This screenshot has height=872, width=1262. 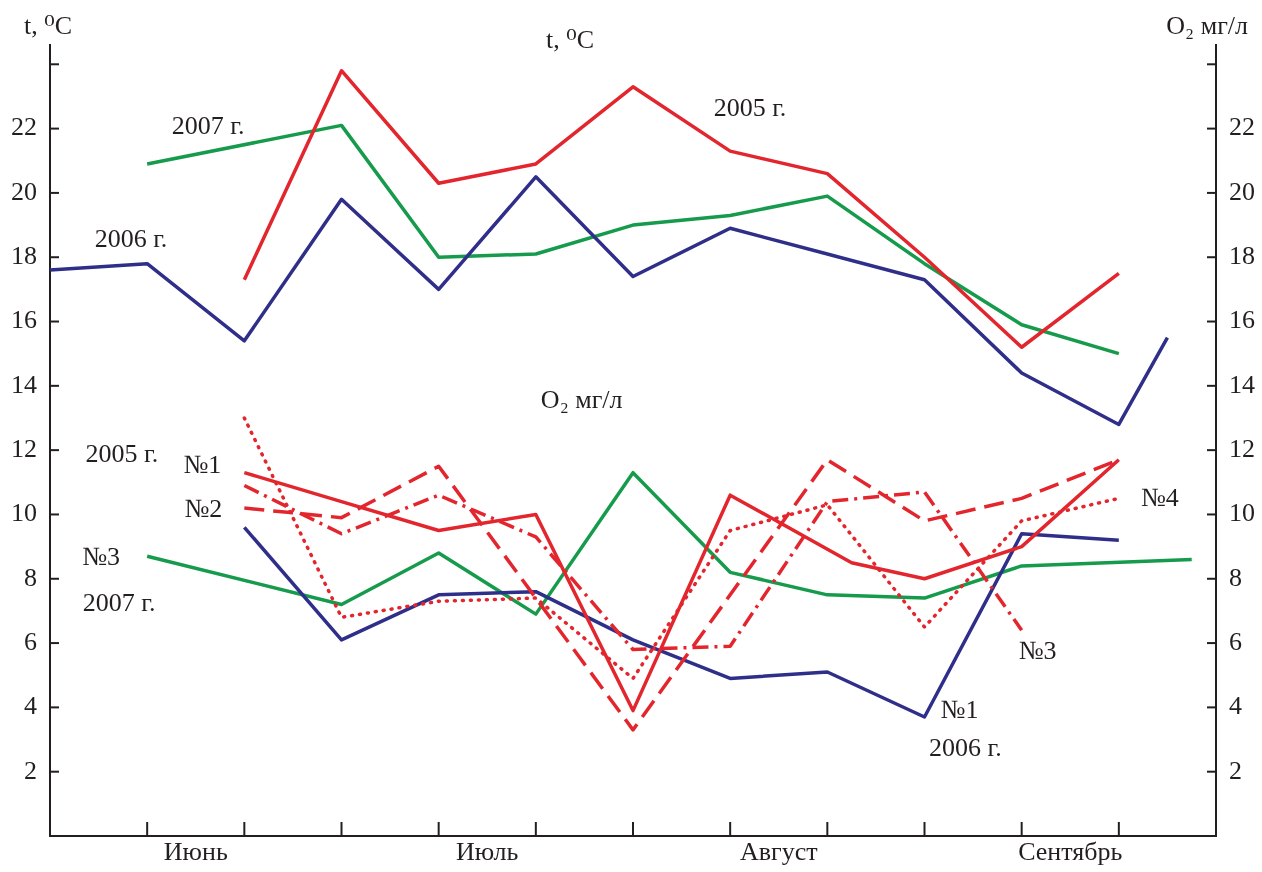 I want to click on series-label: 2005 г., so click(x=750, y=107).